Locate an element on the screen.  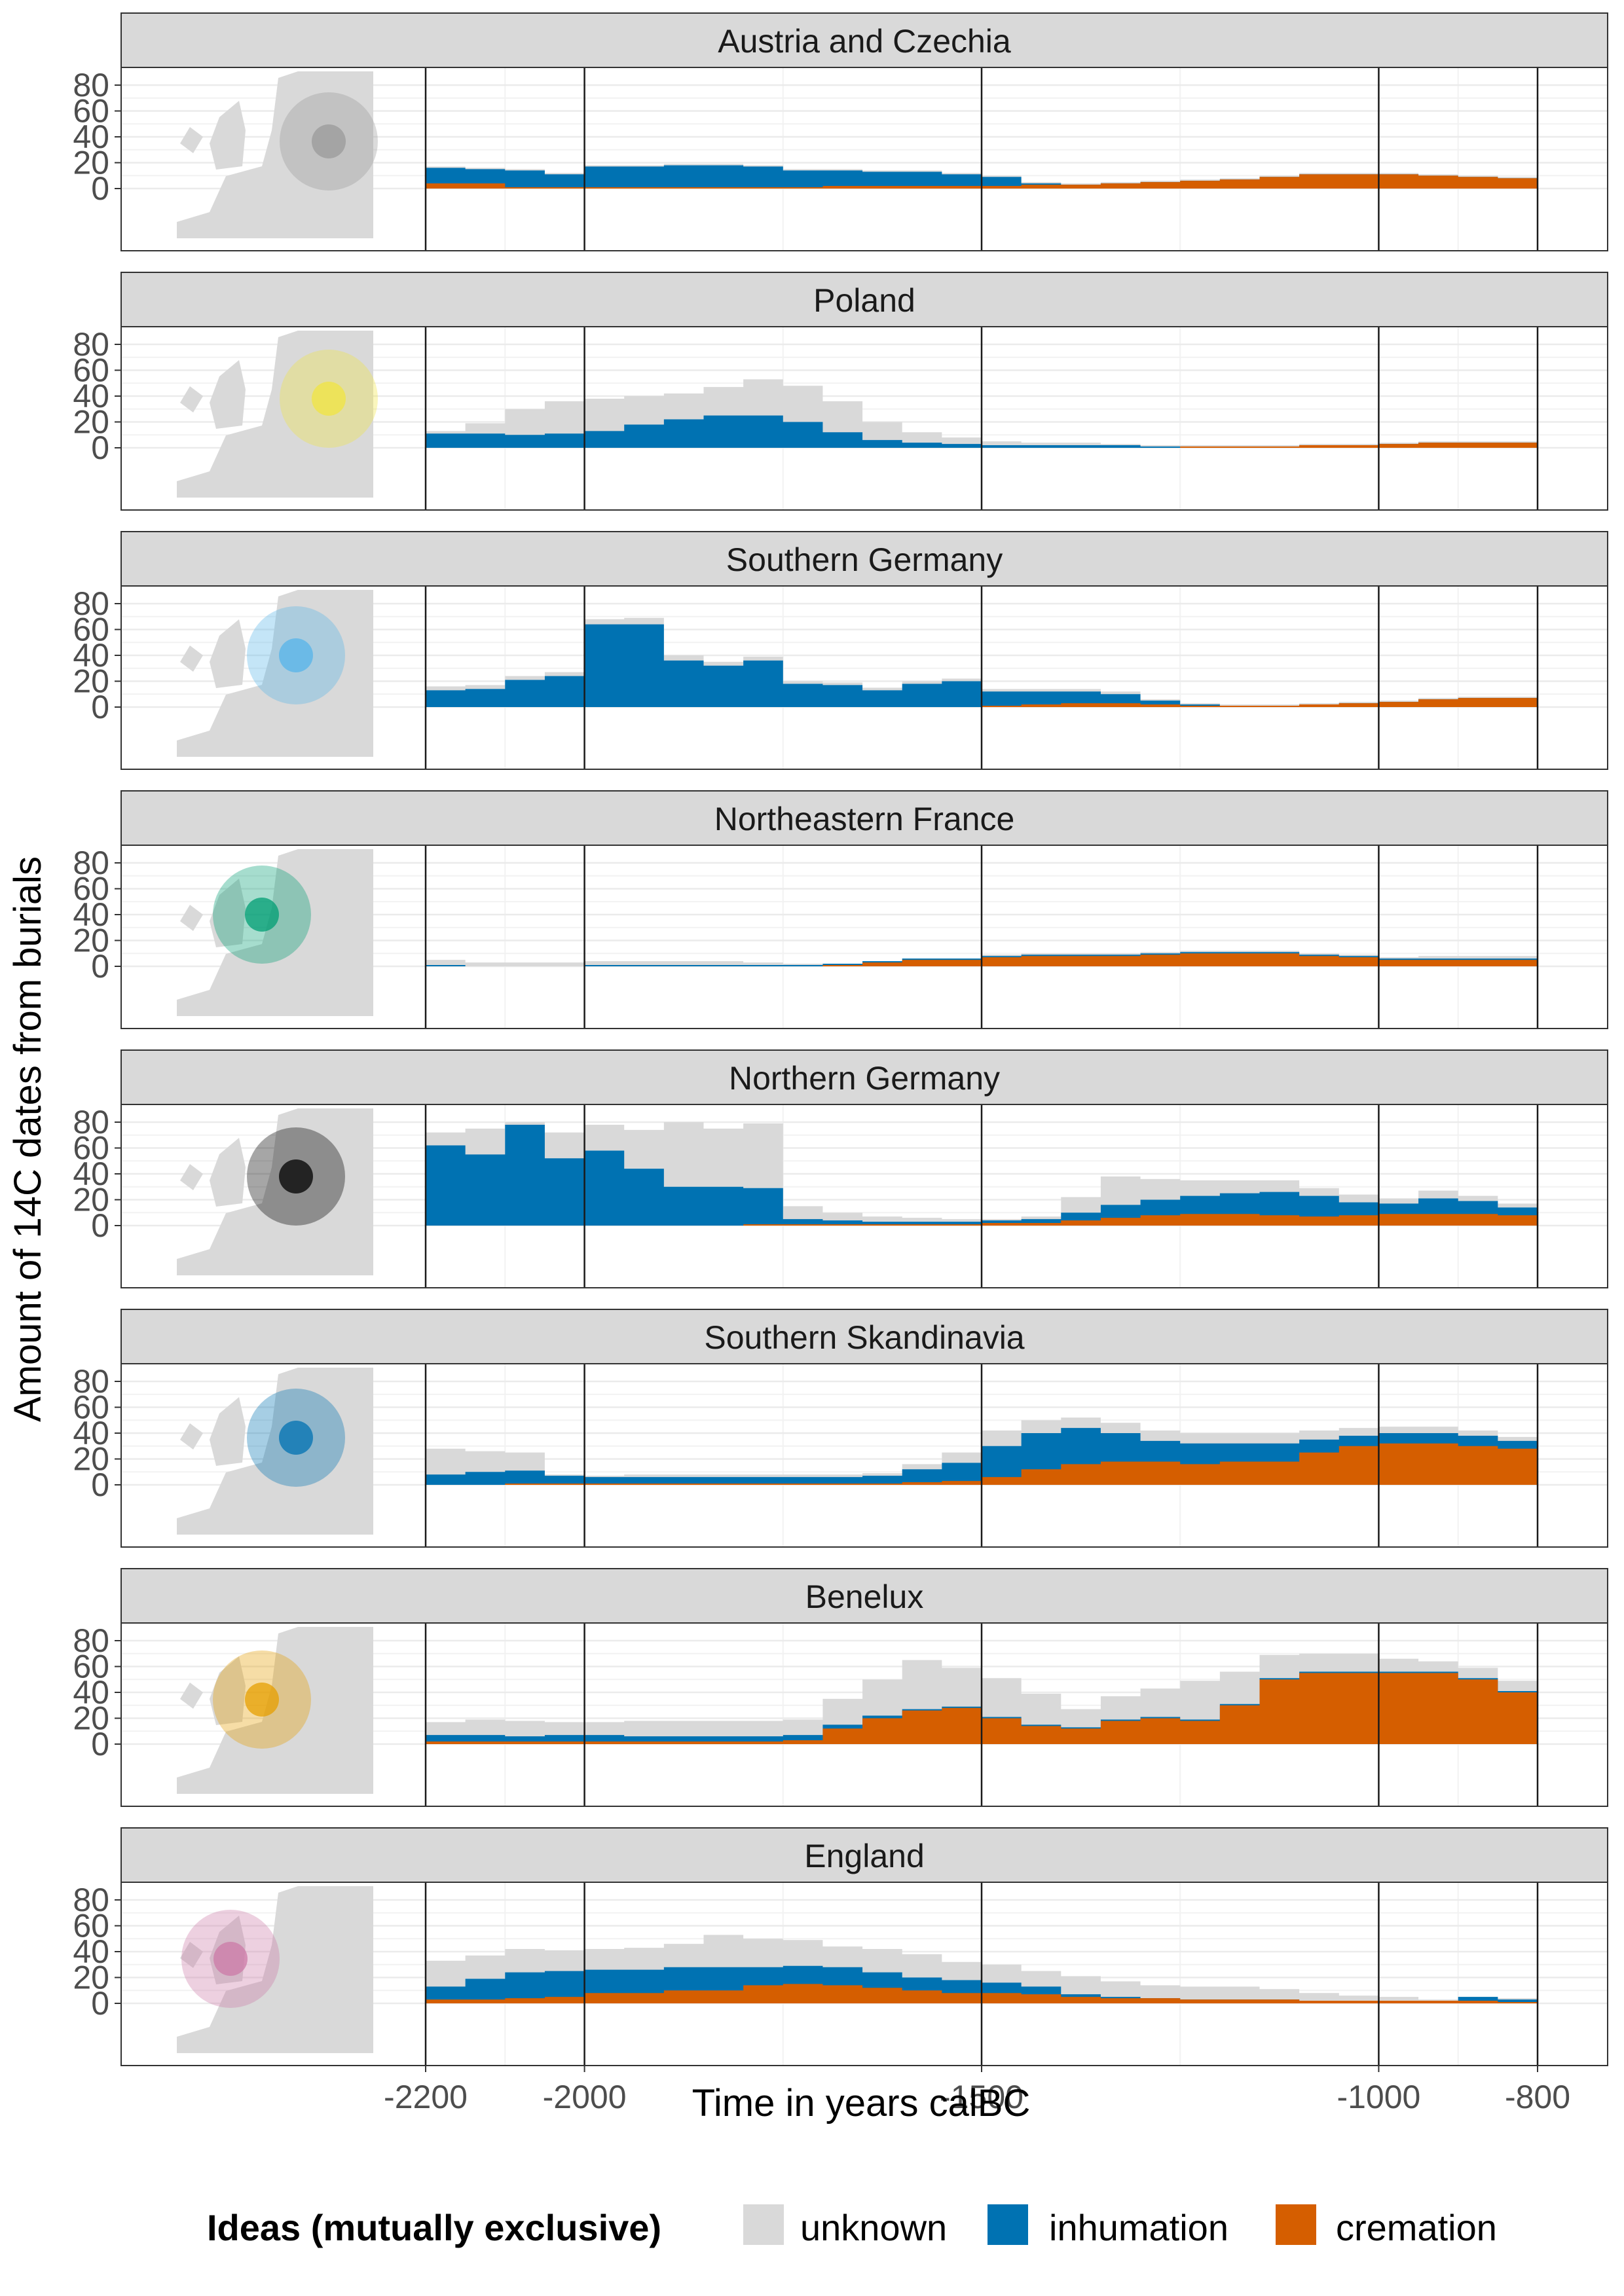
legend-label-cremation: cremation is located at coordinates (1416, 2227).